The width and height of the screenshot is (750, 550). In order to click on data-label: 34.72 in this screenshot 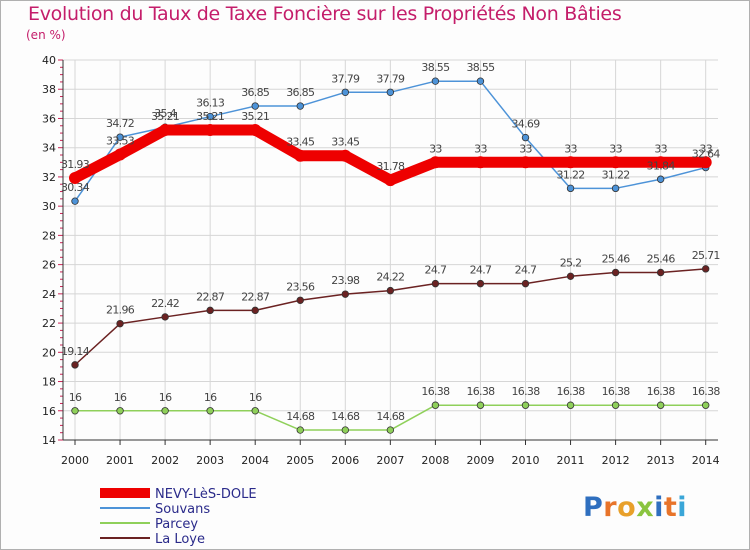, I will do `click(120, 123)`.